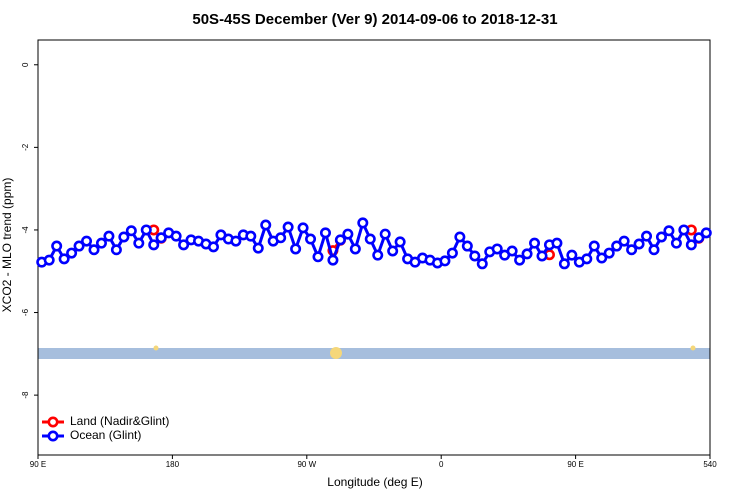  What do you see at coordinates (119, 421) in the screenshot?
I see `legend-label: Land (Nadir&Glint)` at bounding box center [119, 421].